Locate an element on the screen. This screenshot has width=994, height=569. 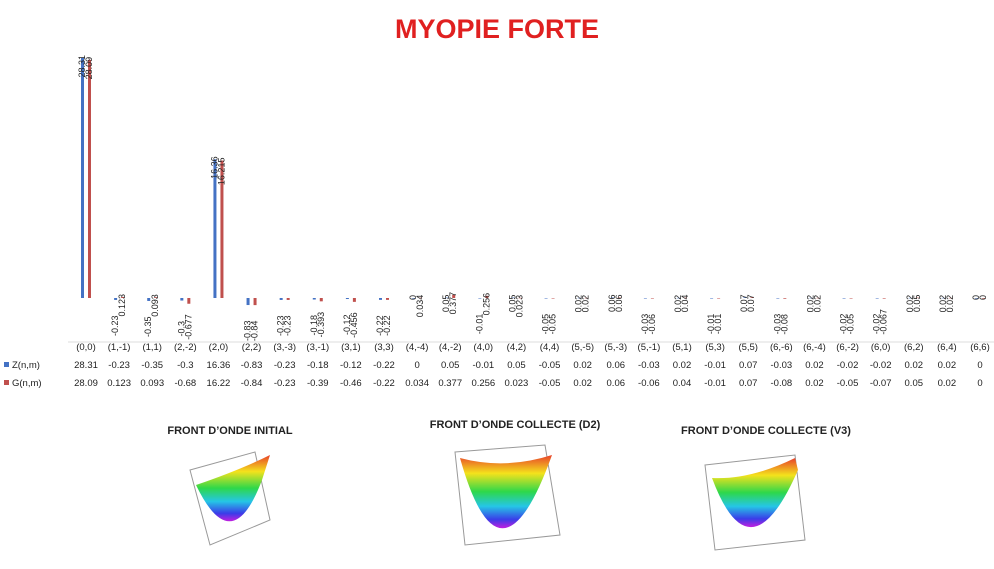
bar-label: 0.06 is located at coordinates (612, 303).